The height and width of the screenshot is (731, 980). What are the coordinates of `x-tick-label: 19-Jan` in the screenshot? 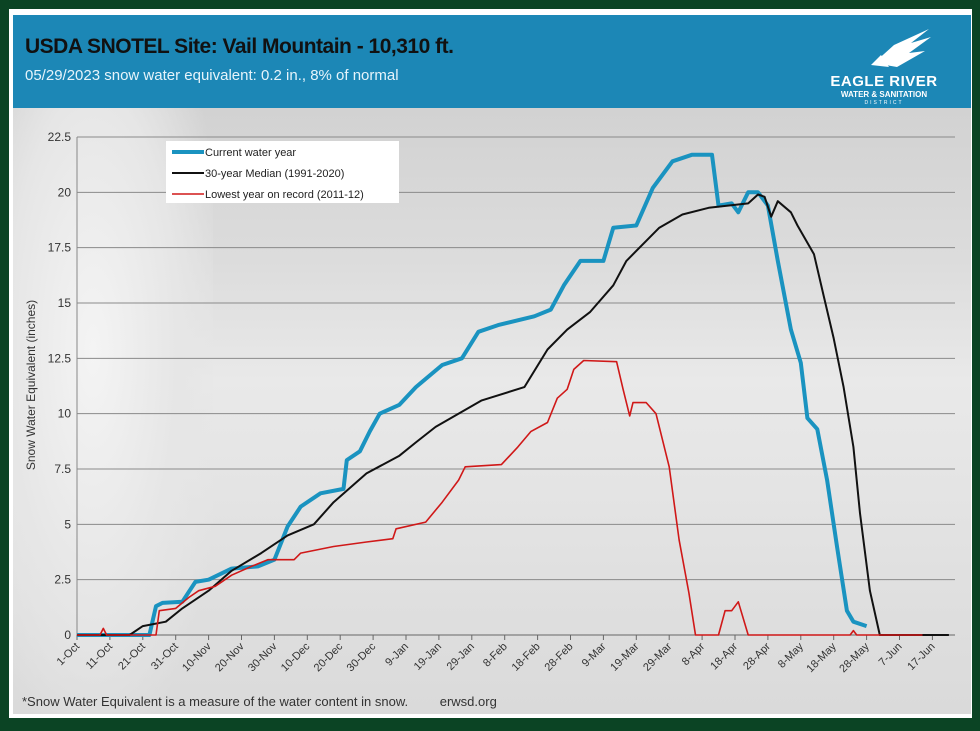 It's located at (428, 657).